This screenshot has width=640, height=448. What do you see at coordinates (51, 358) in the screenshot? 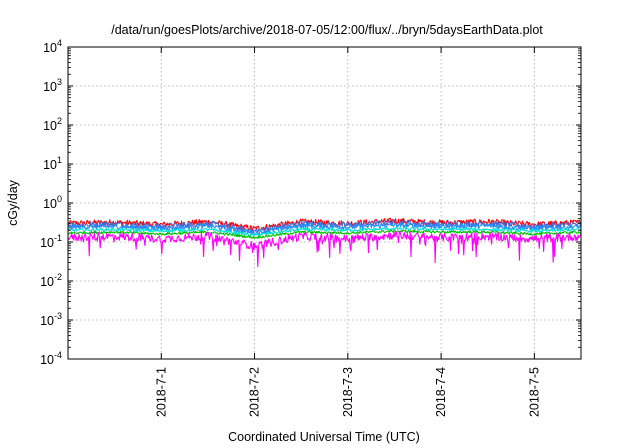
I see `y-tick-label: 10⁻⁴` at bounding box center [51, 358].